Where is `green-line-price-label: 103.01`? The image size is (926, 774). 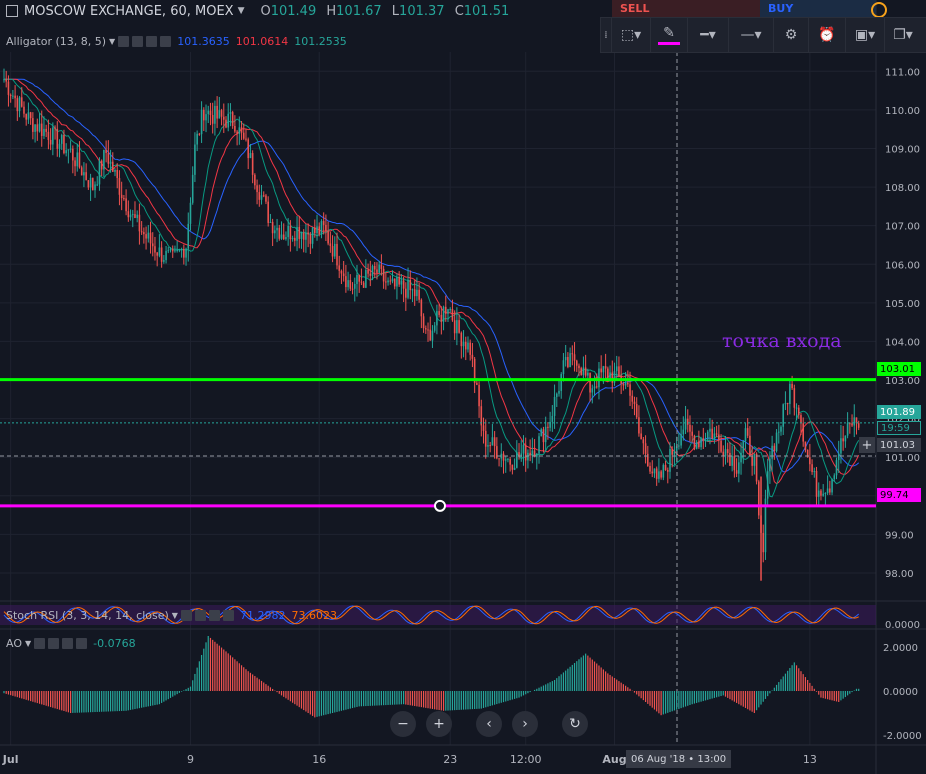 green-line-price-label: 103.01 is located at coordinates (899, 369).